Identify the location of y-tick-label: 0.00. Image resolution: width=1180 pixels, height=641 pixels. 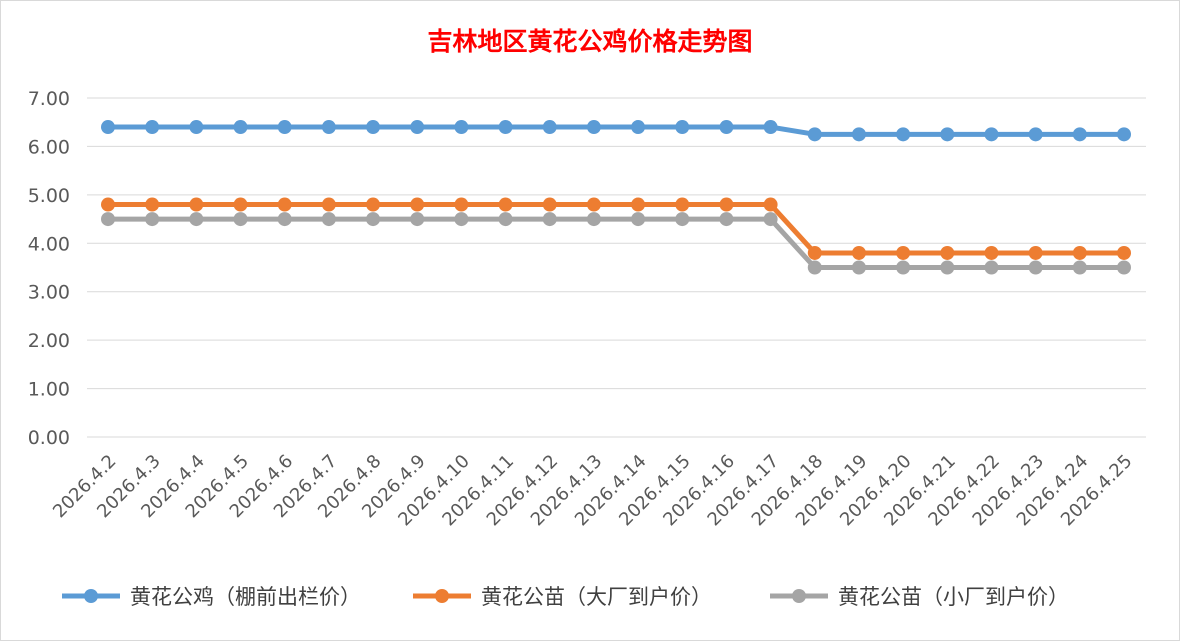
(49, 438).